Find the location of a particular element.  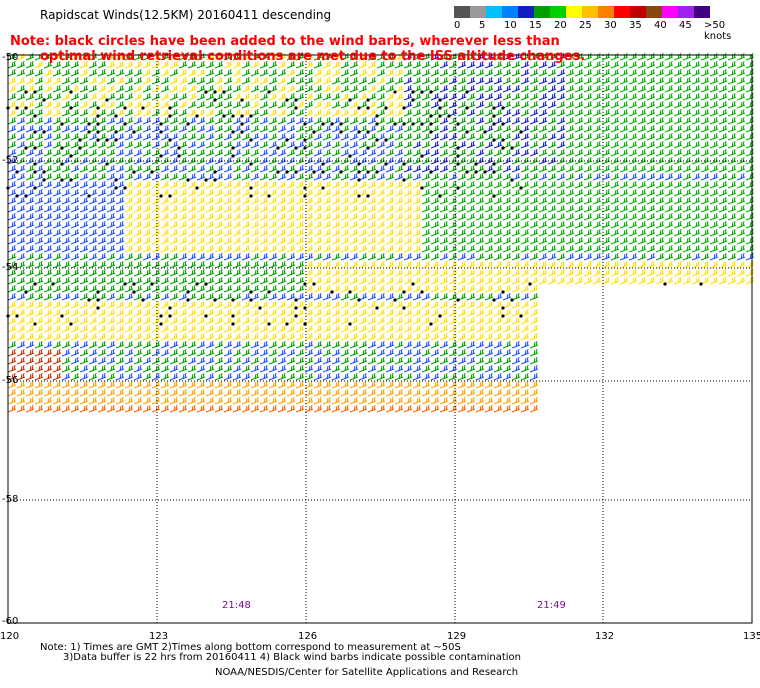

swath-time-label: 21:49 is located at coordinates (551, 605).